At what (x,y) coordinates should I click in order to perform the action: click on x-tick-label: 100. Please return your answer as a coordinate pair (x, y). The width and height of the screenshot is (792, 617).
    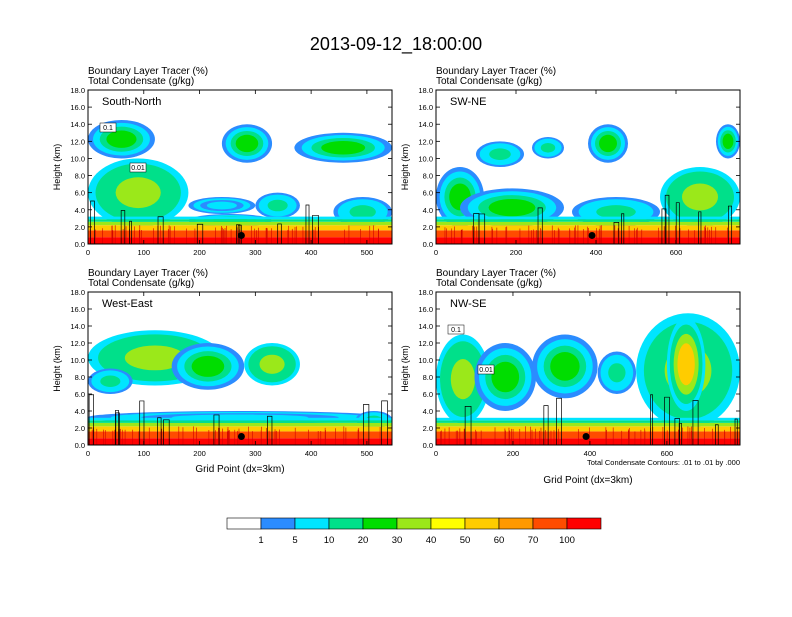
    Looking at the image, I should click on (144, 453).